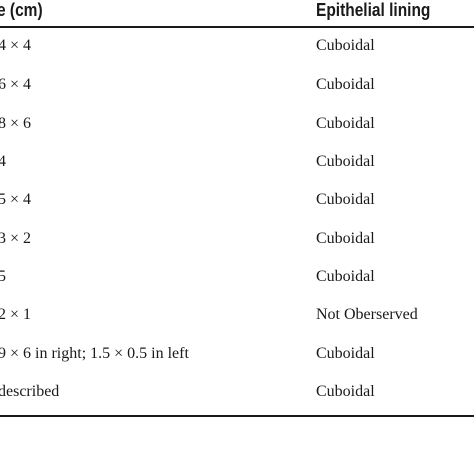 This screenshot has width=474, height=474. I want to click on size-cell: 5, so click(3, 276).